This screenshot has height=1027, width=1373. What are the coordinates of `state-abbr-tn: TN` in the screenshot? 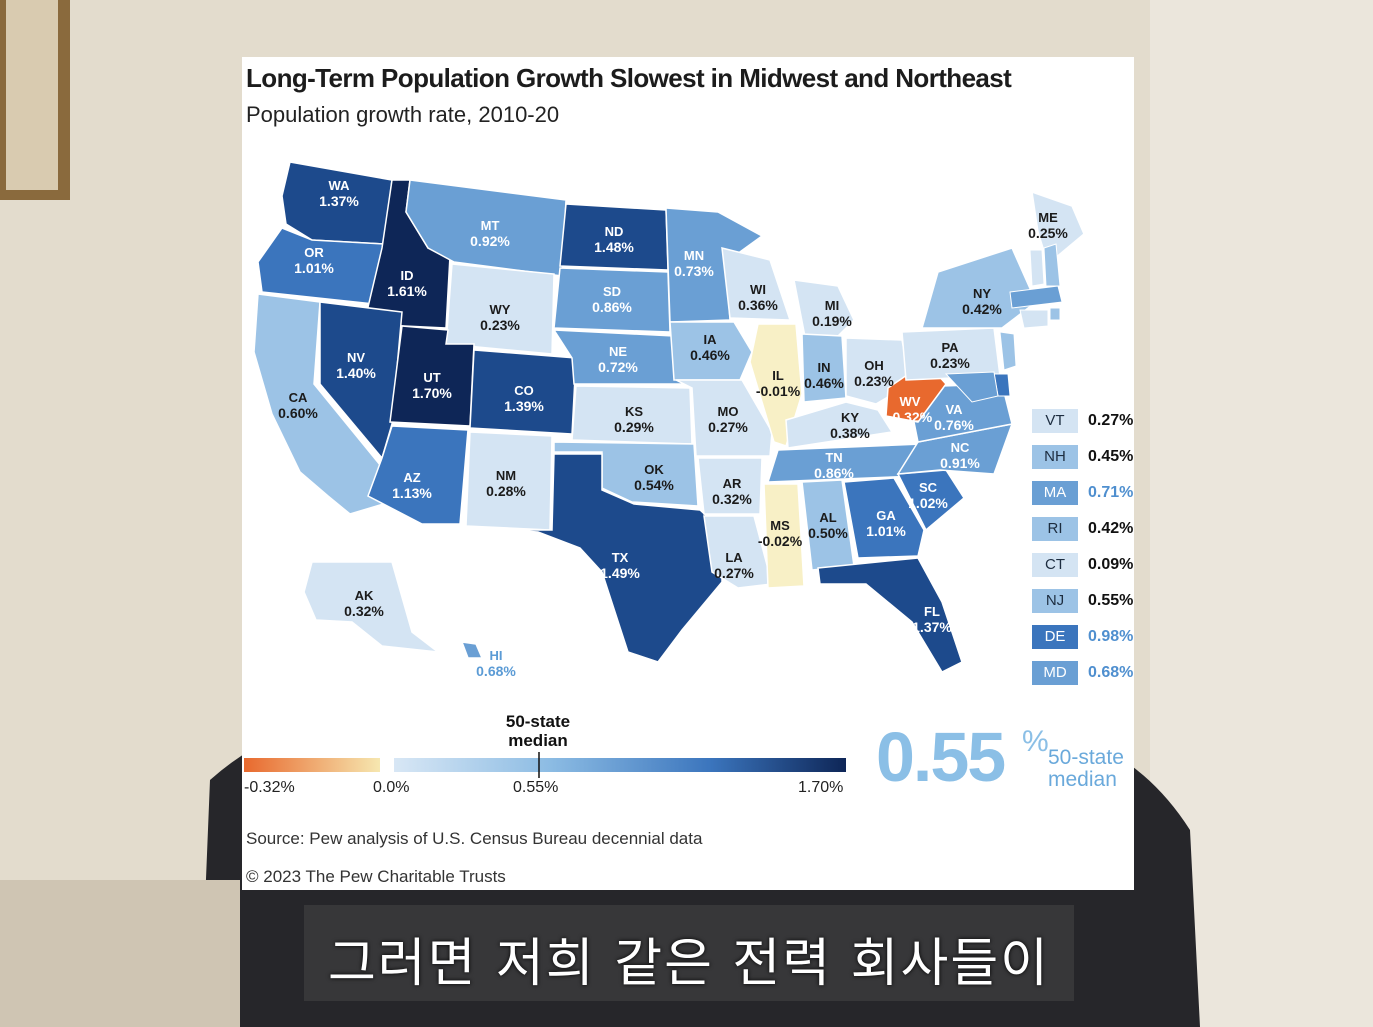 It's located at (833, 457).